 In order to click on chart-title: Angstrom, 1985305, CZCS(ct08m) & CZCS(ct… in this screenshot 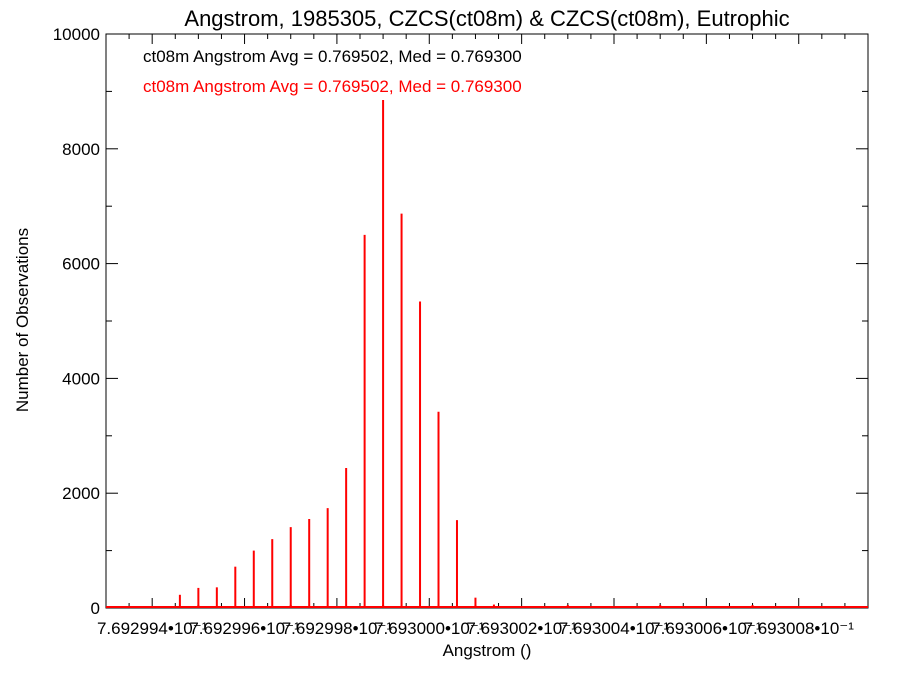, I will do `click(486, 18)`.